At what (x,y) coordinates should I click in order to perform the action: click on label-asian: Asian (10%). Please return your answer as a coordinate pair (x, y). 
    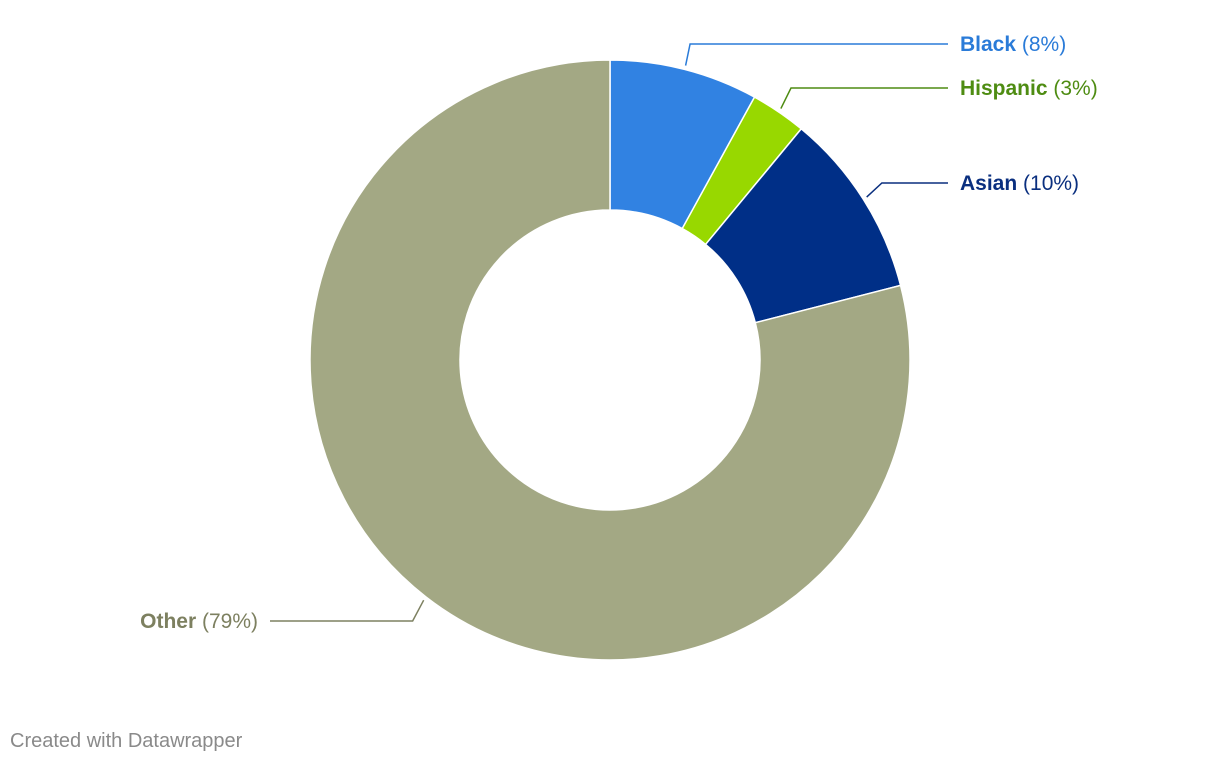
    Looking at the image, I should click on (1019, 183).